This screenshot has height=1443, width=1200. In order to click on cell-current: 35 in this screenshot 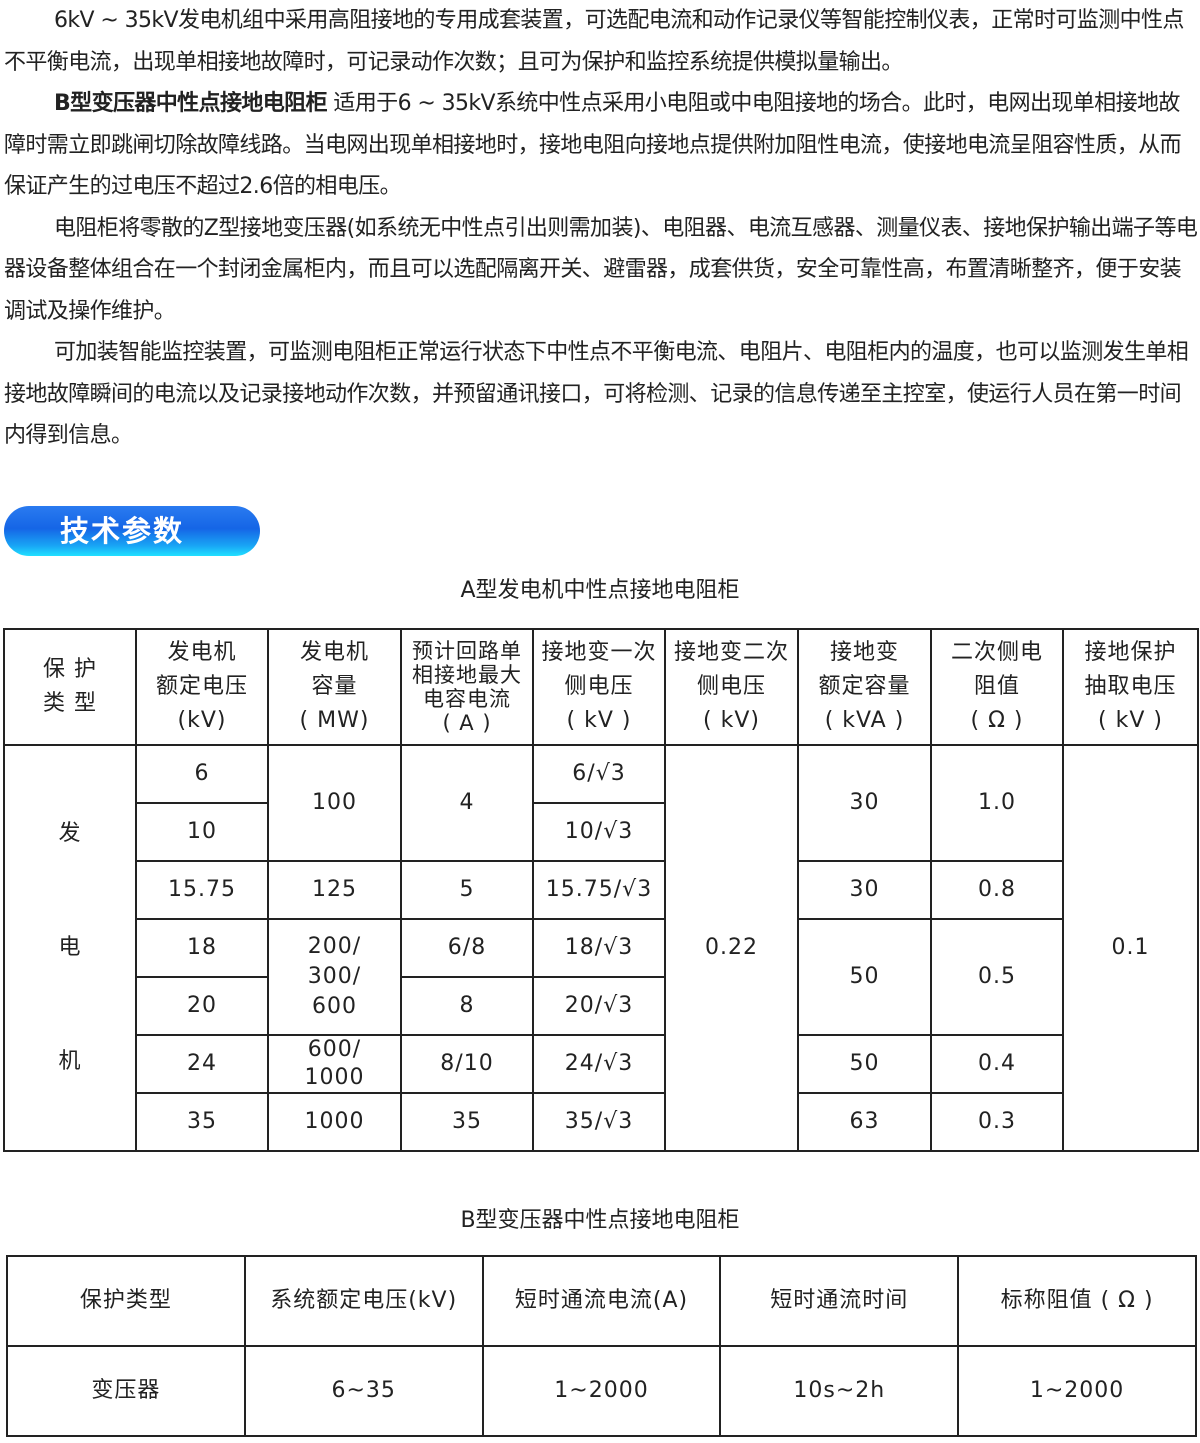, I will do `click(467, 1122)`.